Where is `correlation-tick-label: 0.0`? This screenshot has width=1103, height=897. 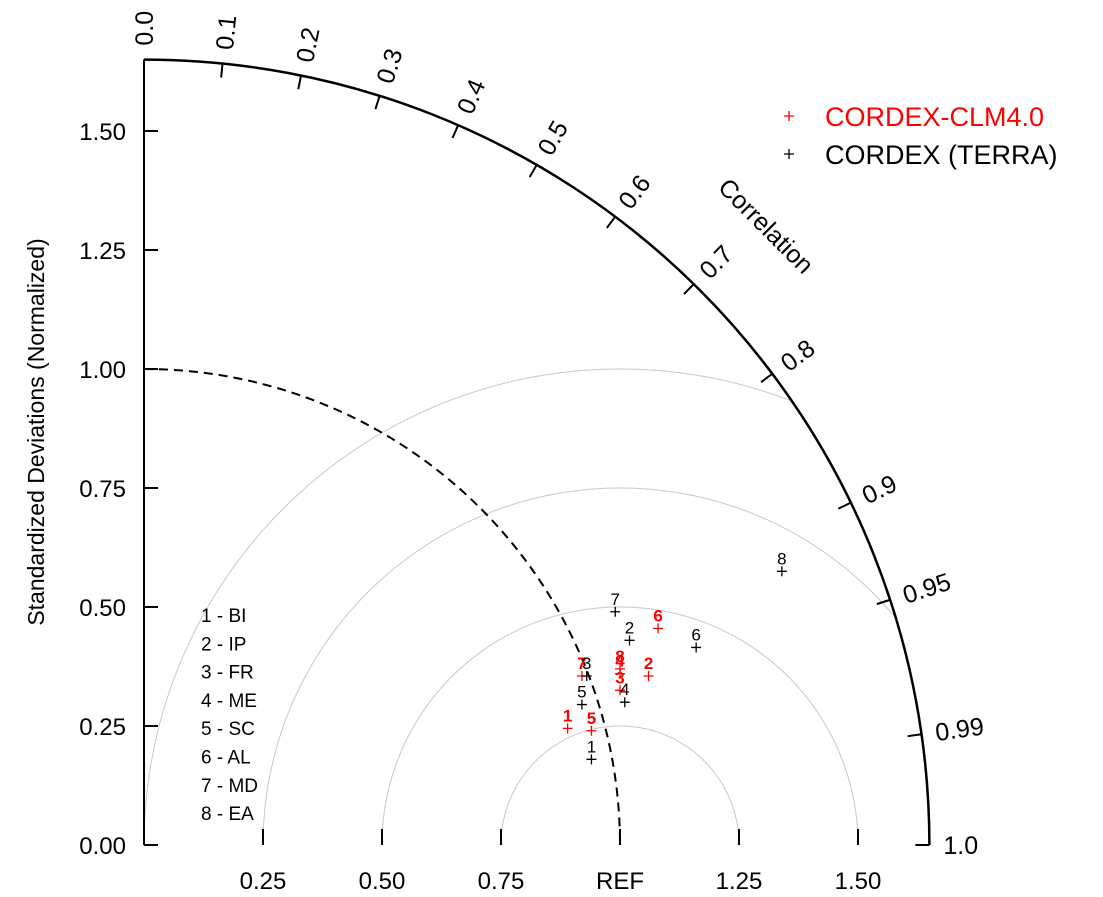
correlation-tick-label: 0.0 is located at coordinates (145, 28).